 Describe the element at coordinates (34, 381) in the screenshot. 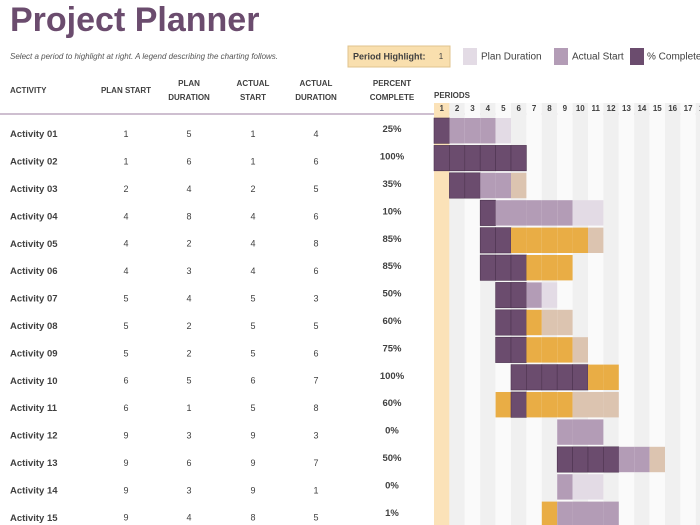

I see `activity-name: Activity 10` at that location.